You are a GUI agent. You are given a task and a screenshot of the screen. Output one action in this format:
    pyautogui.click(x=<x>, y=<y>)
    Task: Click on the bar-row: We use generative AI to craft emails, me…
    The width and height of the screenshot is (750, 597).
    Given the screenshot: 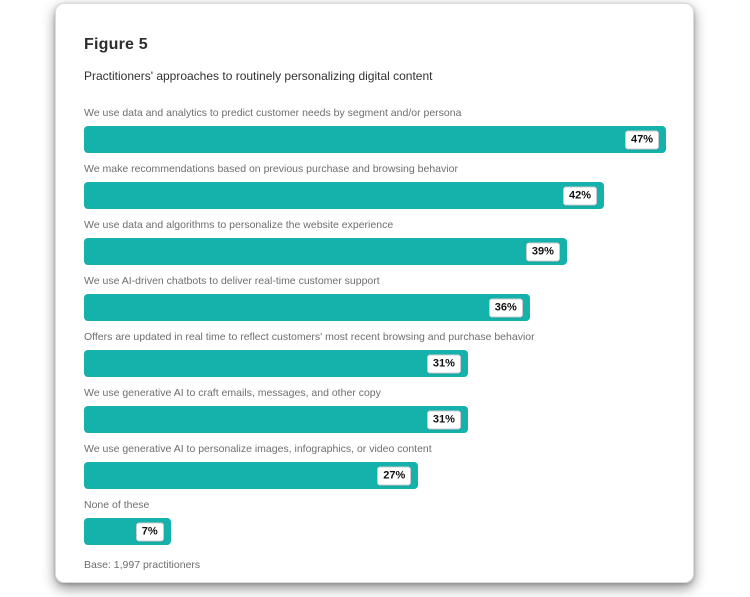 What is the action you would take?
    pyautogui.click(x=375, y=410)
    